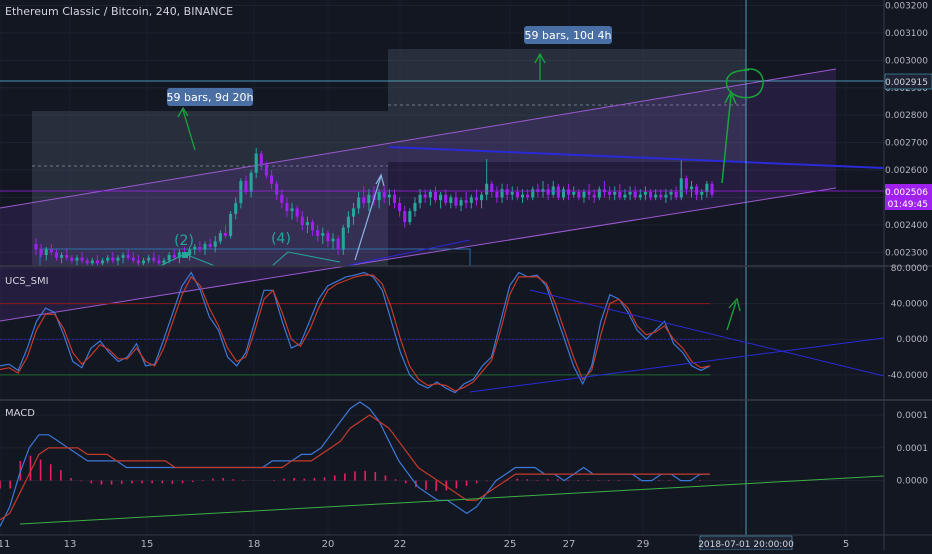  I want to click on smi-upper-trendline, so click(707, 333).